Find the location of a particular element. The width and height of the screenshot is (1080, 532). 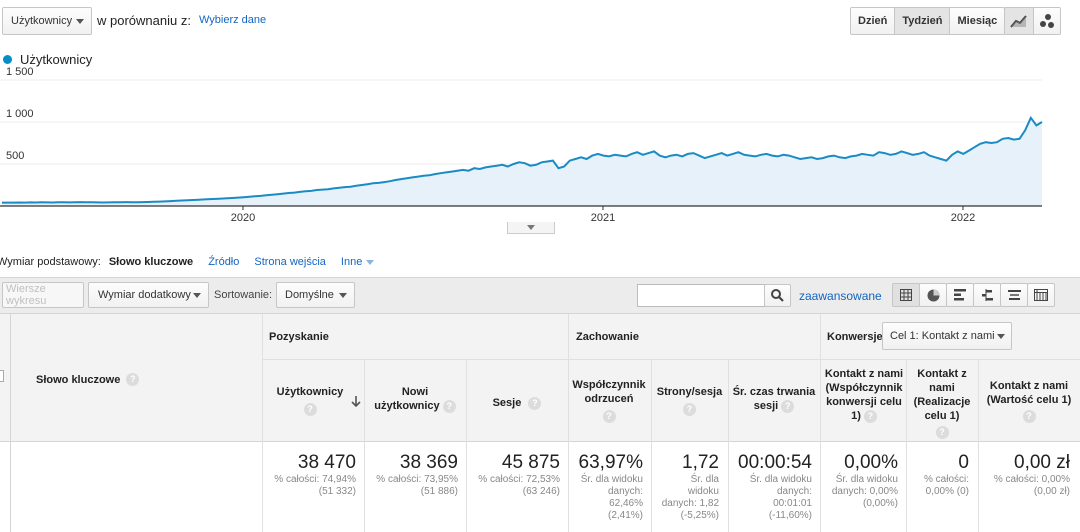

header-duration-label: Śr. czas trwania sesji is located at coordinates (774, 399).